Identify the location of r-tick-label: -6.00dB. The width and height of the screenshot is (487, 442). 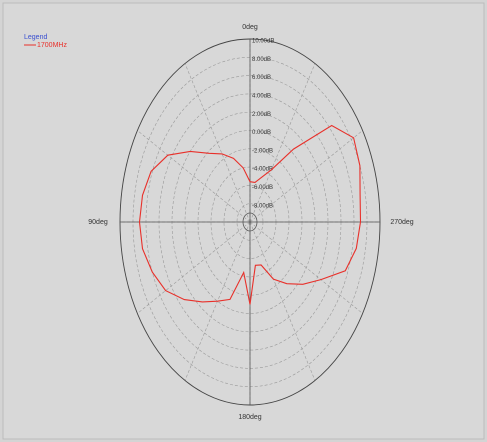
(262, 188).